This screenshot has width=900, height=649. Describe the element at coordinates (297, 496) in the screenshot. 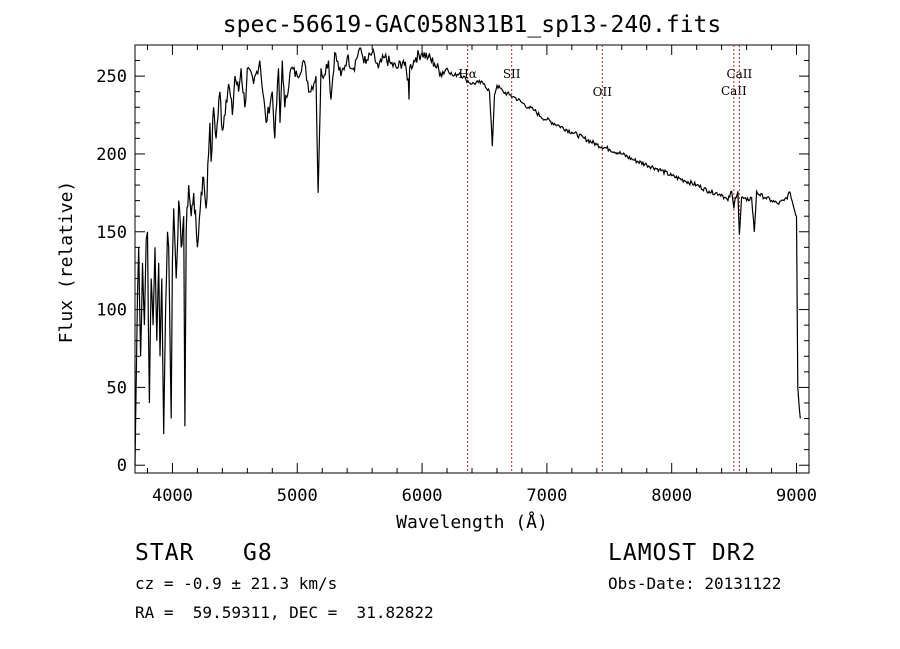

I see `x-tick-label: 5000` at that location.